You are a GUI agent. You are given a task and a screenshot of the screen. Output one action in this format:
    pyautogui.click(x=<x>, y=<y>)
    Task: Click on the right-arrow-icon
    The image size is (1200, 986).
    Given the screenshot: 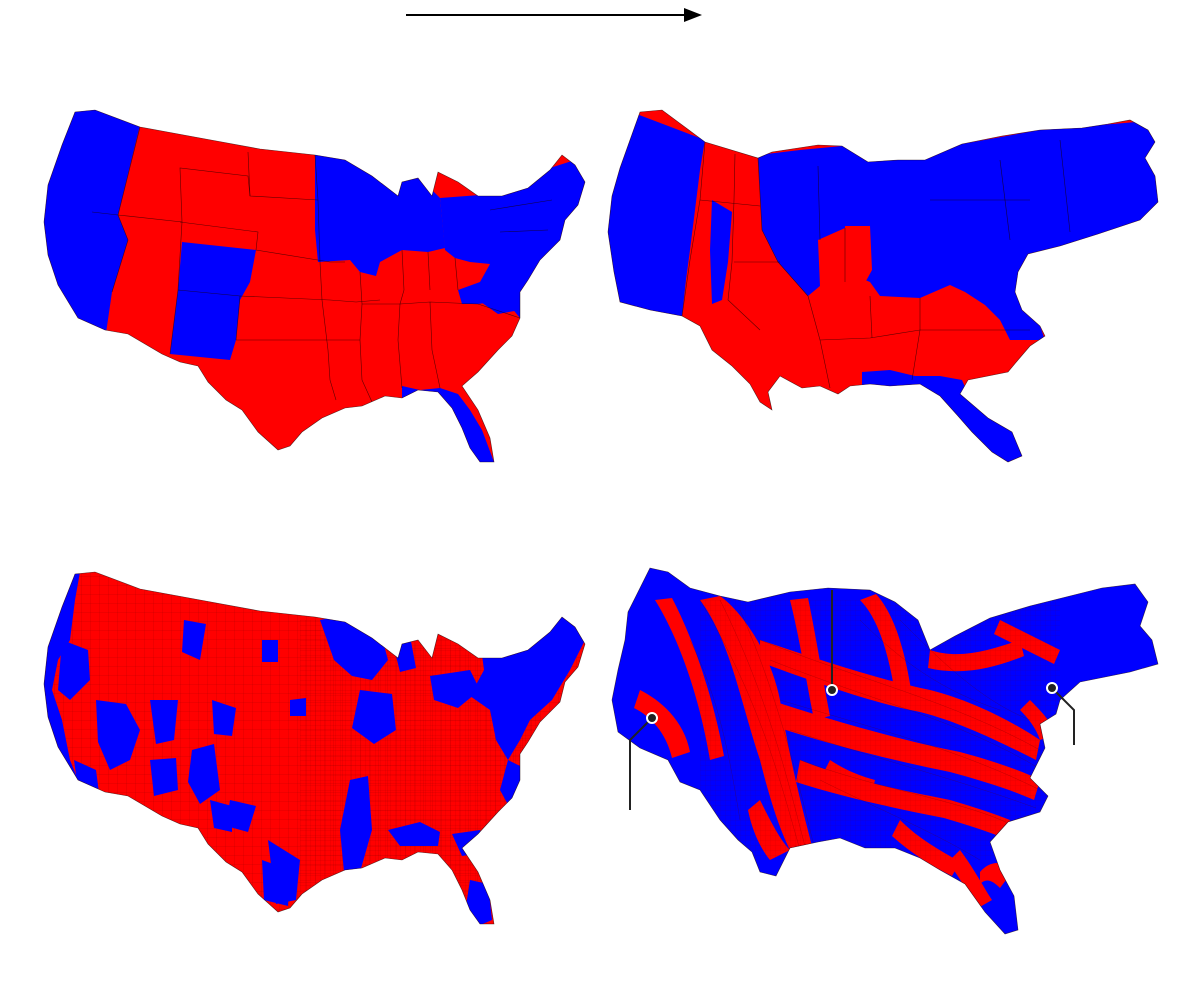 What is the action you would take?
    pyautogui.click(x=554, y=15)
    